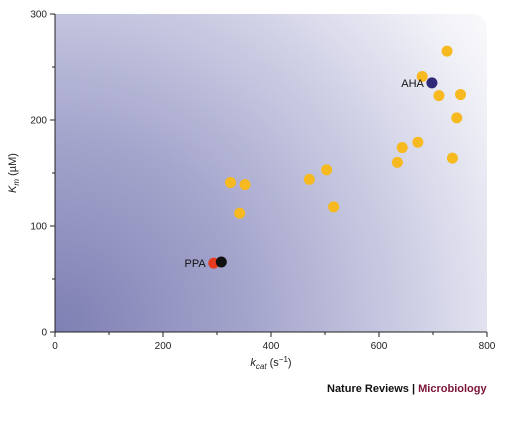  What do you see at coordinates (271, 346) in the screenshot?
I see `x-tick-label: 400` at bounding box center [271, 346].